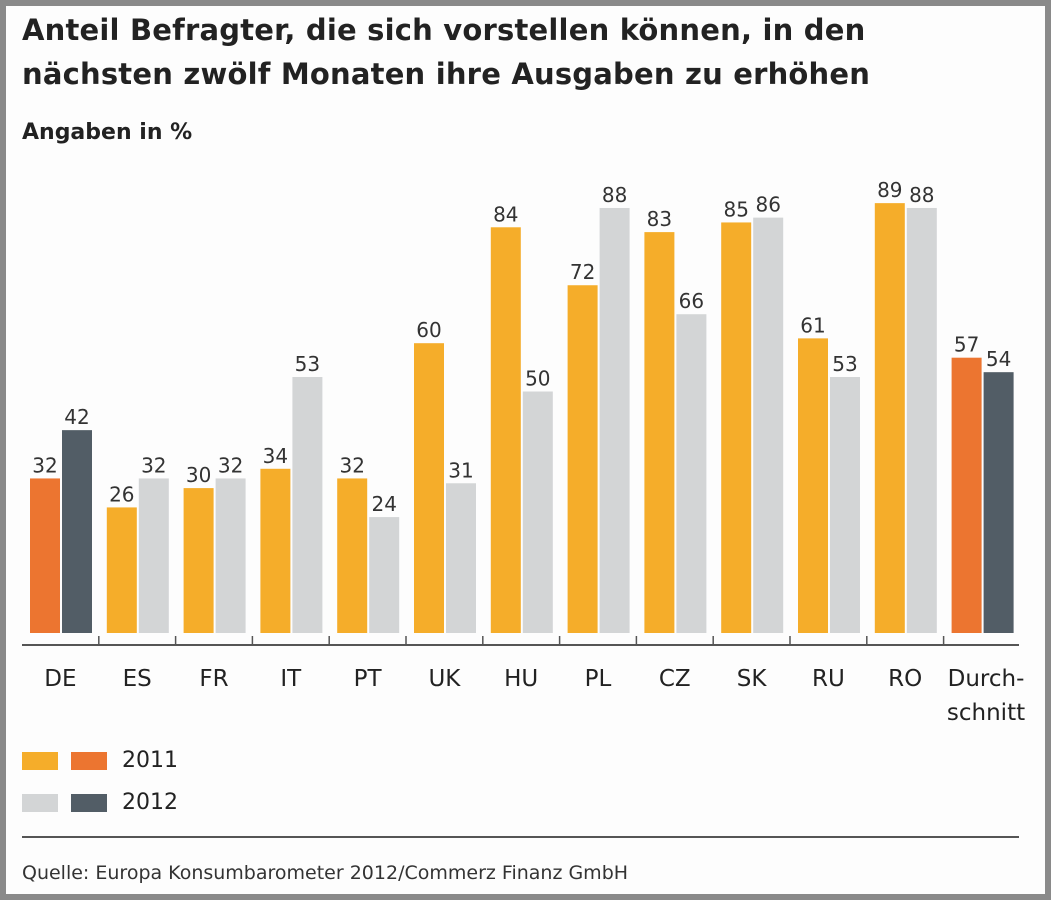  I want to click on x-tick-label: Durch-, so click(986, 679).